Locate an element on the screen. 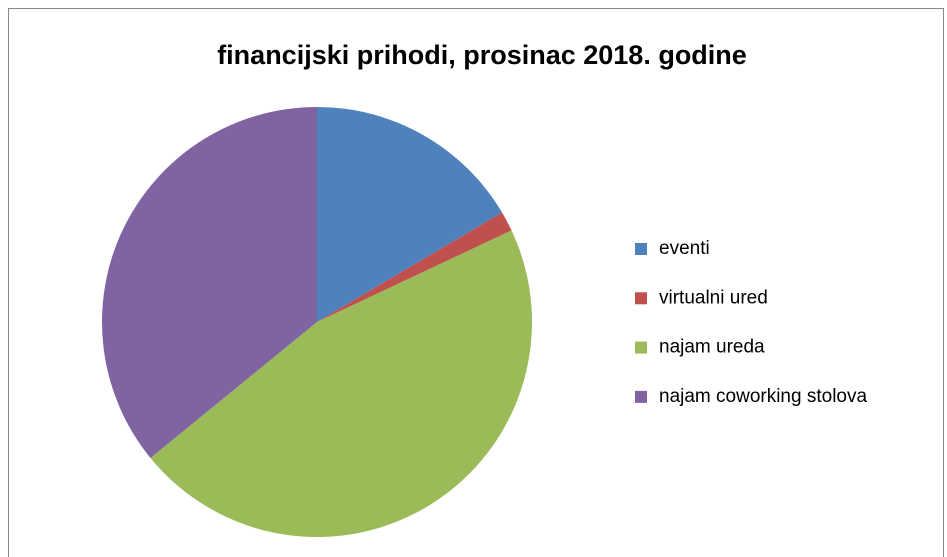  legend-label: virtualni ured is located at coordinates (713, 297).